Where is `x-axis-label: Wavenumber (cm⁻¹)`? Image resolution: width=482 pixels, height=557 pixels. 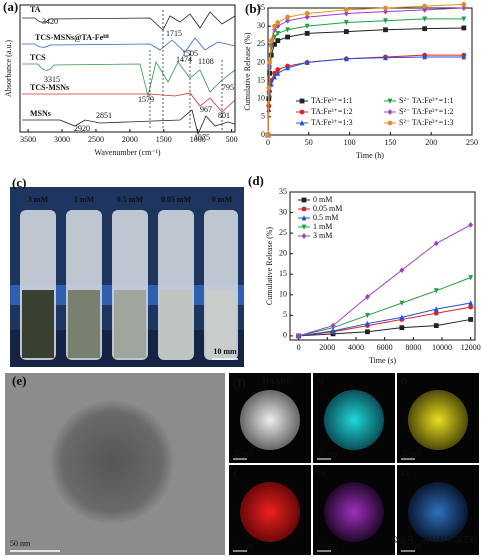 x-axis-label: Wavenumber (cm⁻¹) is located at coordinates (127, 152).